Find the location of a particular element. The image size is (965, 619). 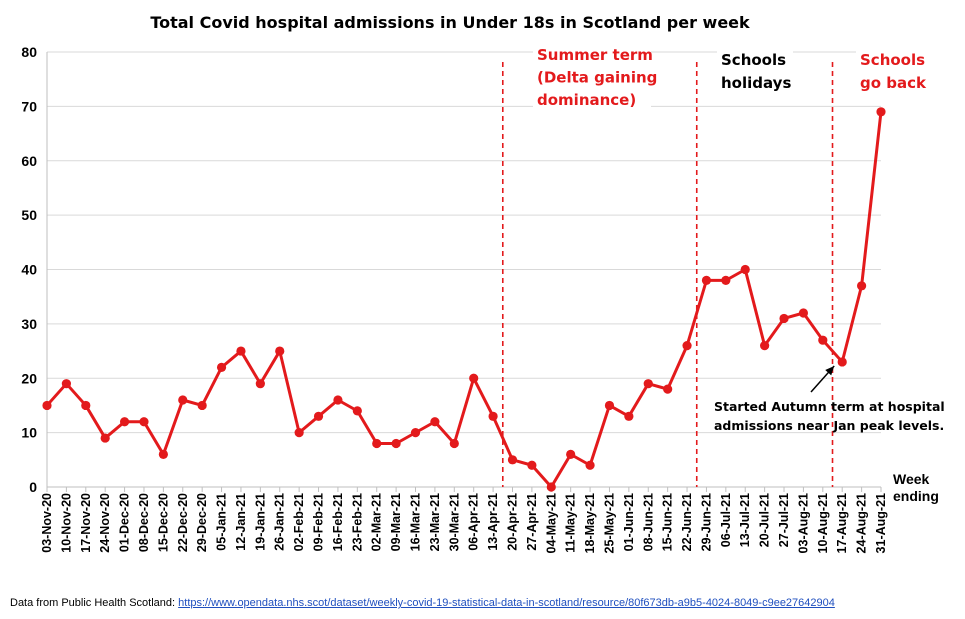

x-tick-25-May-21: 25-May-21 is located at coordinates (609, 523).